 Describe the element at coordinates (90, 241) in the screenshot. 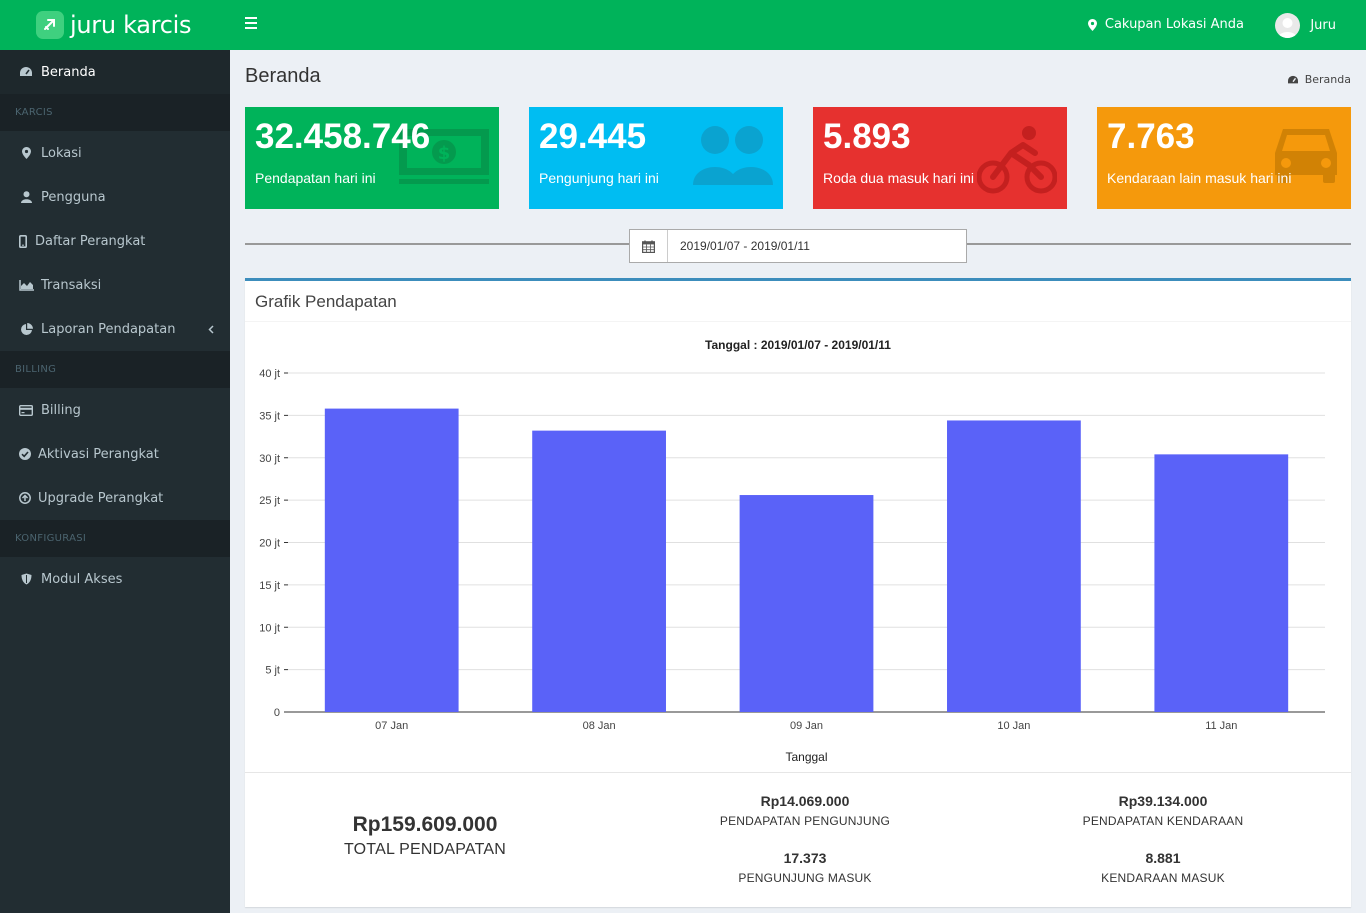

I see `sidebar-item-label: Daftar Perangkat` at that location.